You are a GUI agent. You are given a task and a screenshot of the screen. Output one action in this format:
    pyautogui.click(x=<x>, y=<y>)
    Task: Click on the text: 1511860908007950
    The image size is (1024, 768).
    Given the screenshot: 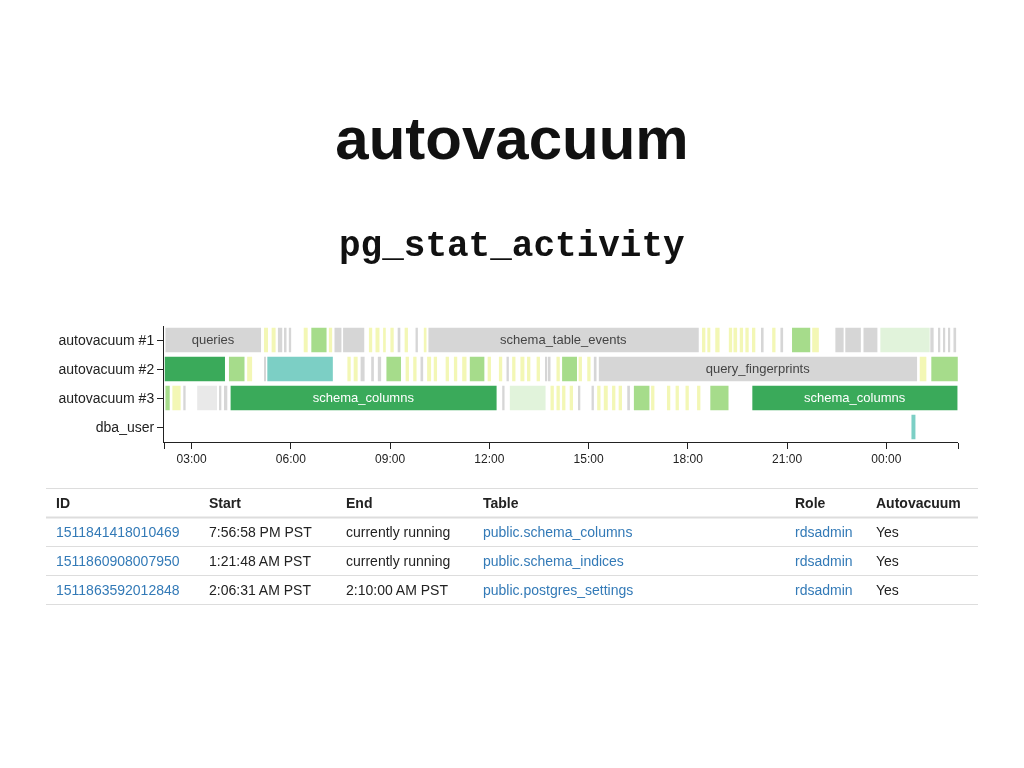 What is the action you would take?
    pyautogui.click(x=118, y=561)
    